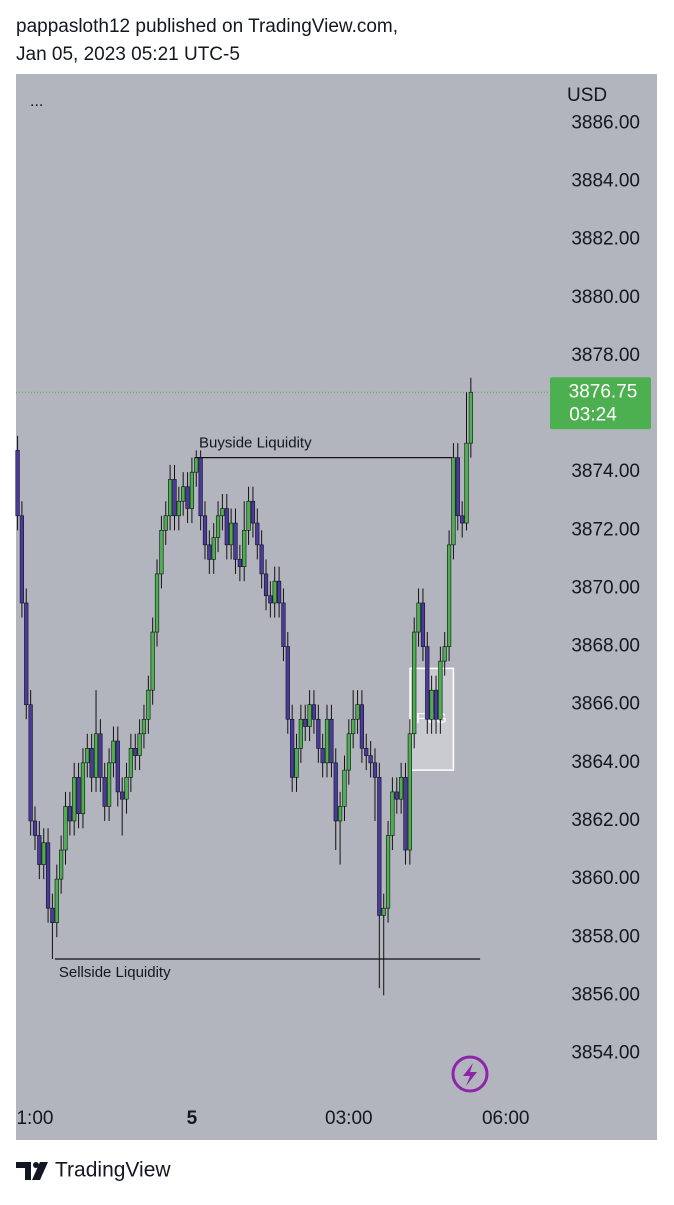  I want to click on y-tick-label: 3880.00, so click(605, 297).